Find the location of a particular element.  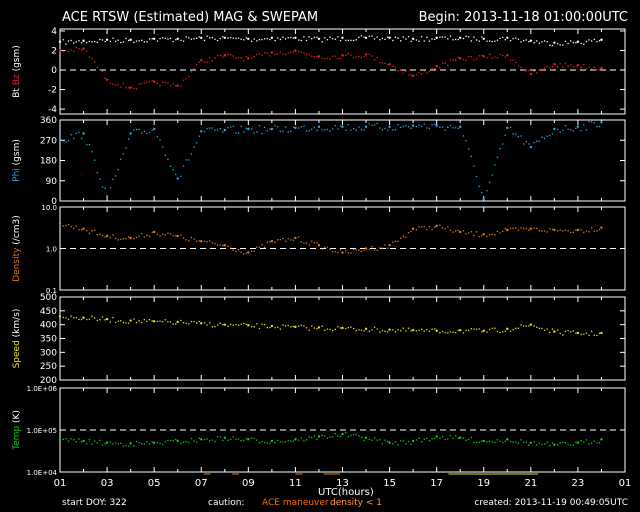

y-axis-label-1: Phi (gsm) is located at coordinates (17, 160).